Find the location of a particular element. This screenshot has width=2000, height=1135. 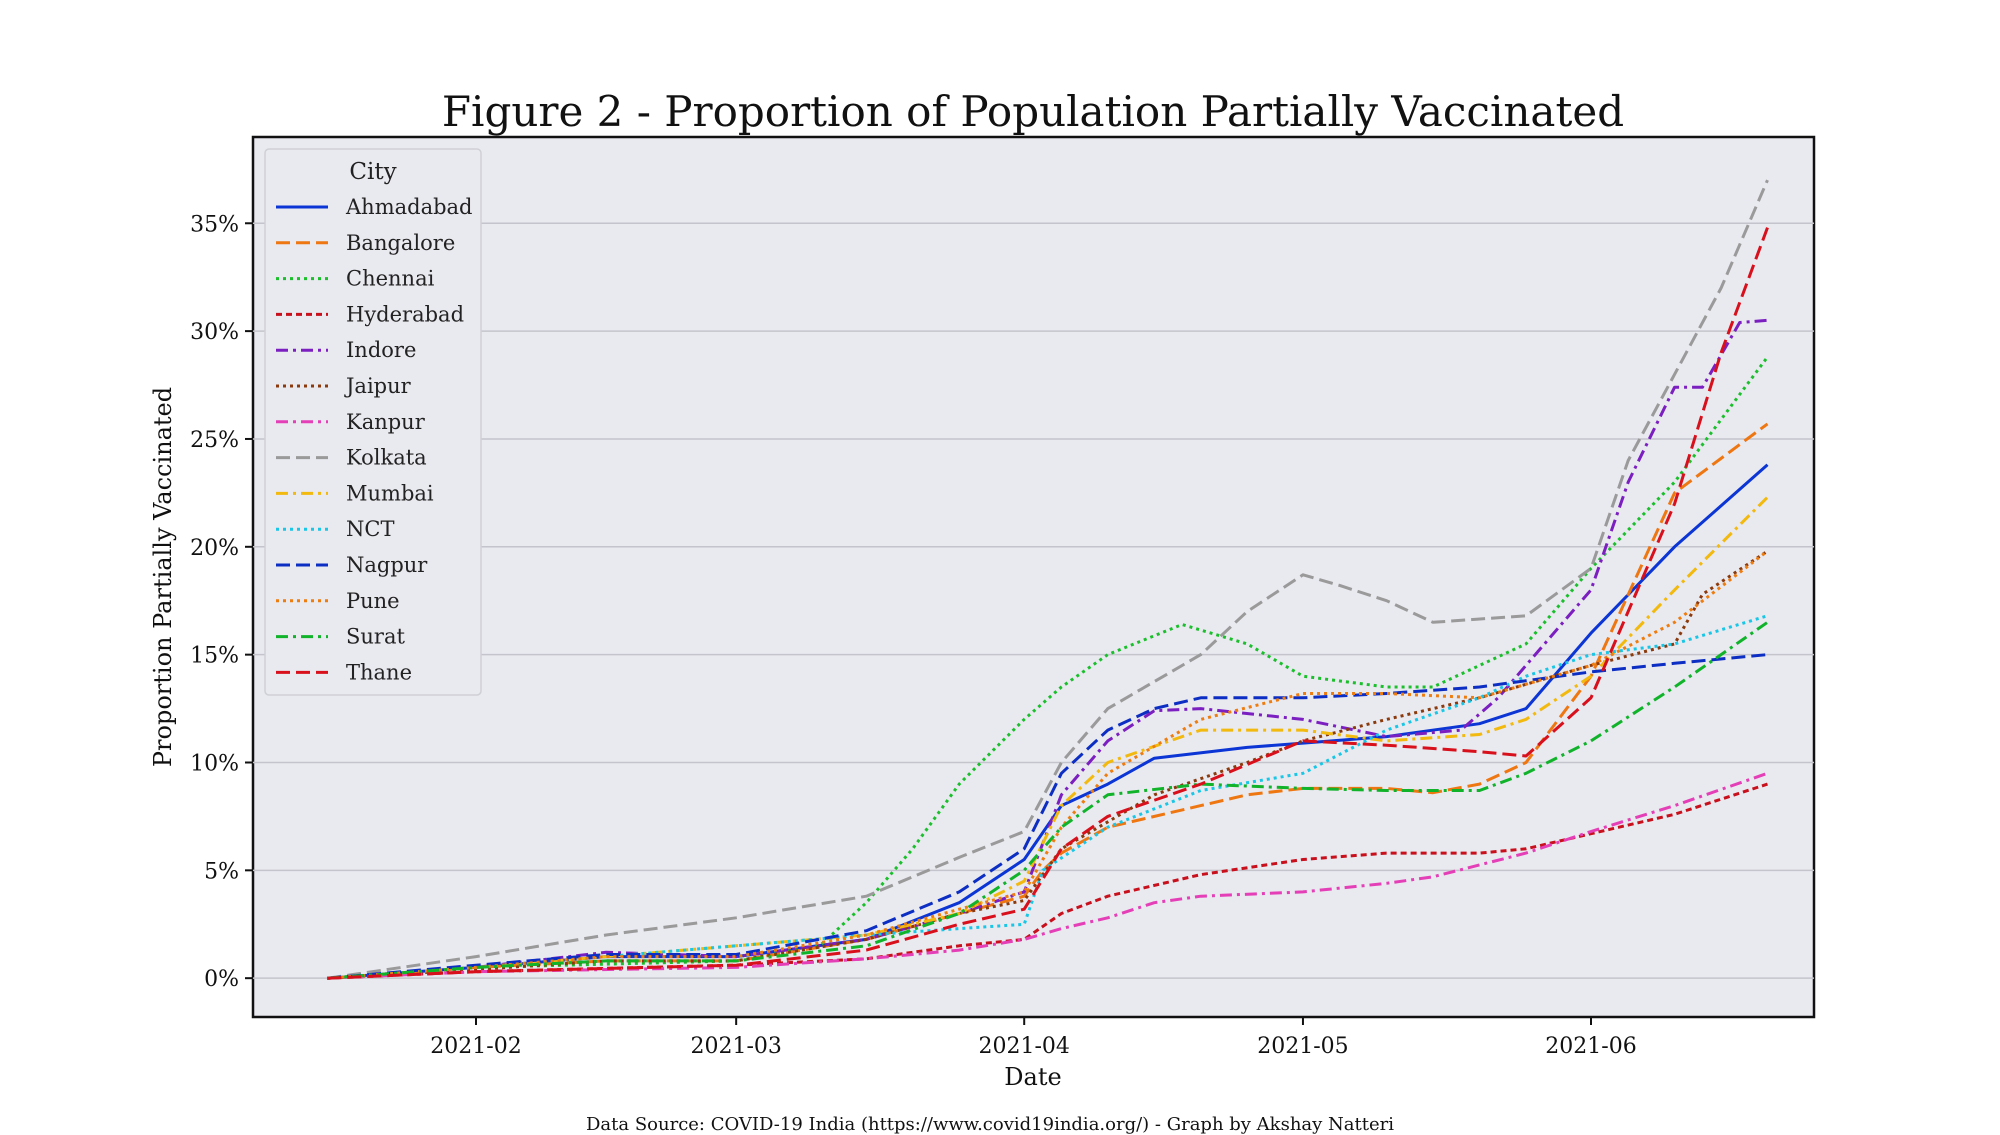

y-tick-label: 20% is located at coordinates (214, 548).